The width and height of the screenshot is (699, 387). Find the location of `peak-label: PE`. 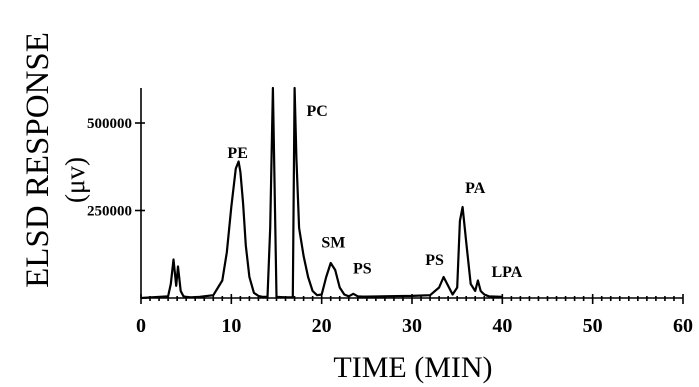

peak-label: PE is located at coordinates (237, 153).